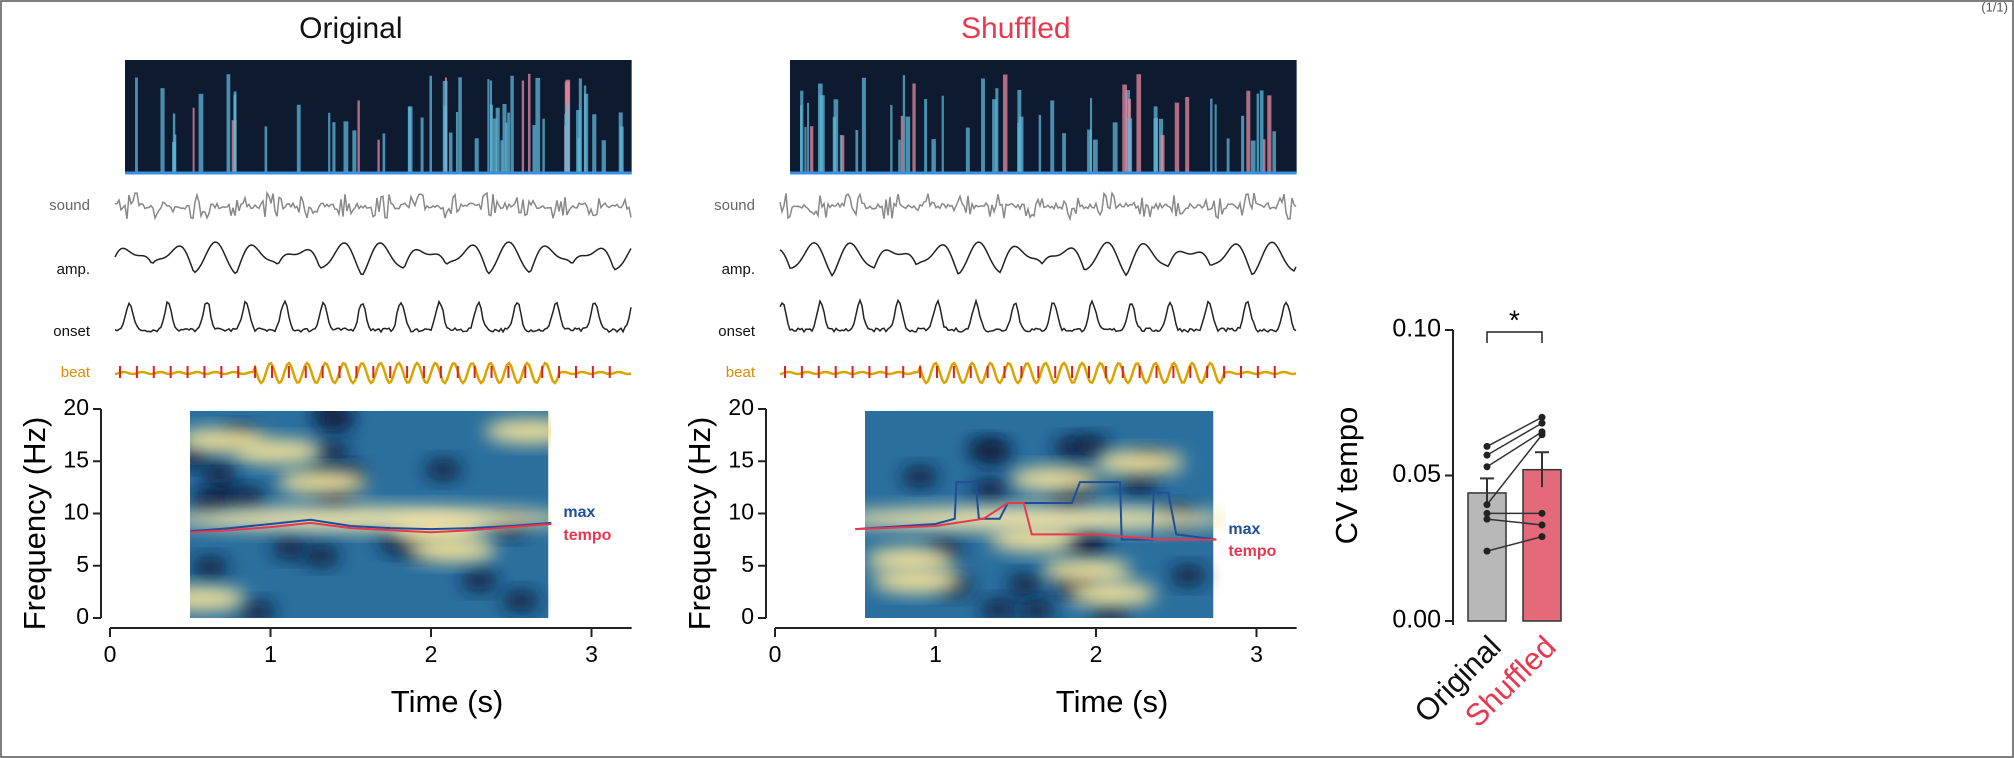 This screenshot has width=2014, height=758. What do you see at coordinates (350, 28) in the screenshot?
I see `panel-title: Original` at bounding box center [350, 28].